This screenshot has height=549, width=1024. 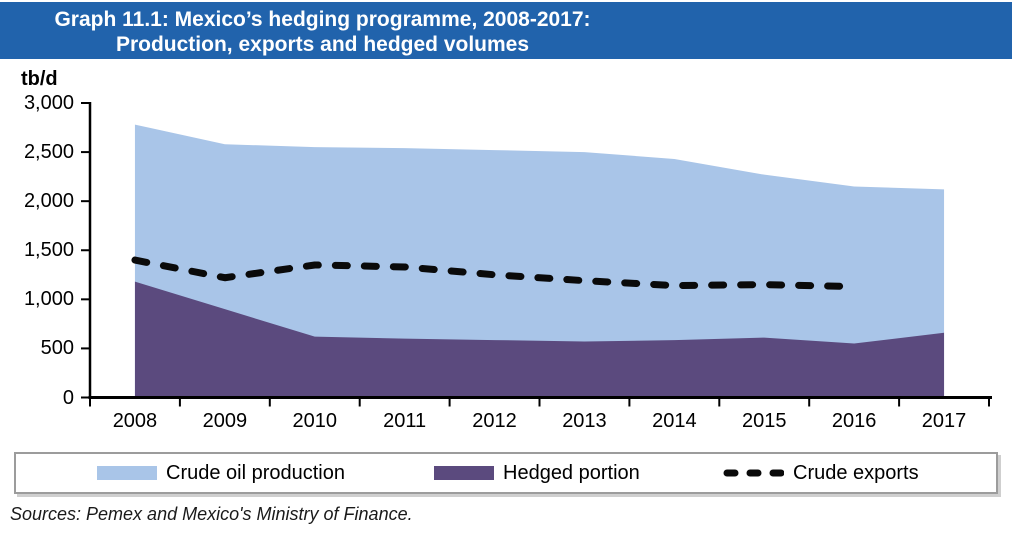 What do you see at coordinates (48, 103) in the screenshot?
I see `y-axis-label: 3,000` at bounding box center [48, 103].